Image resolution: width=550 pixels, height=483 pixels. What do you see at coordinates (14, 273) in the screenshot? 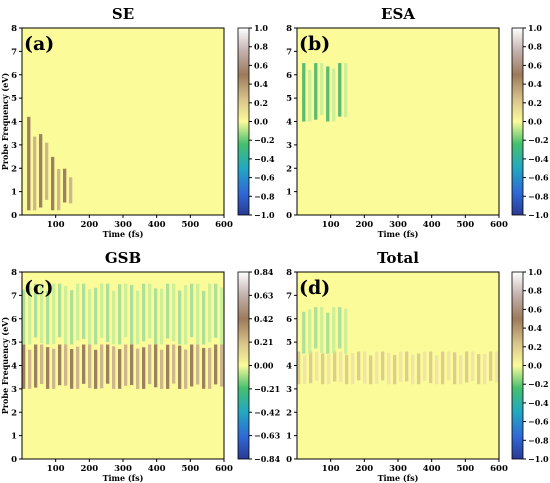
I see `y-tick-label: 8` at bounding box center [14, 273].